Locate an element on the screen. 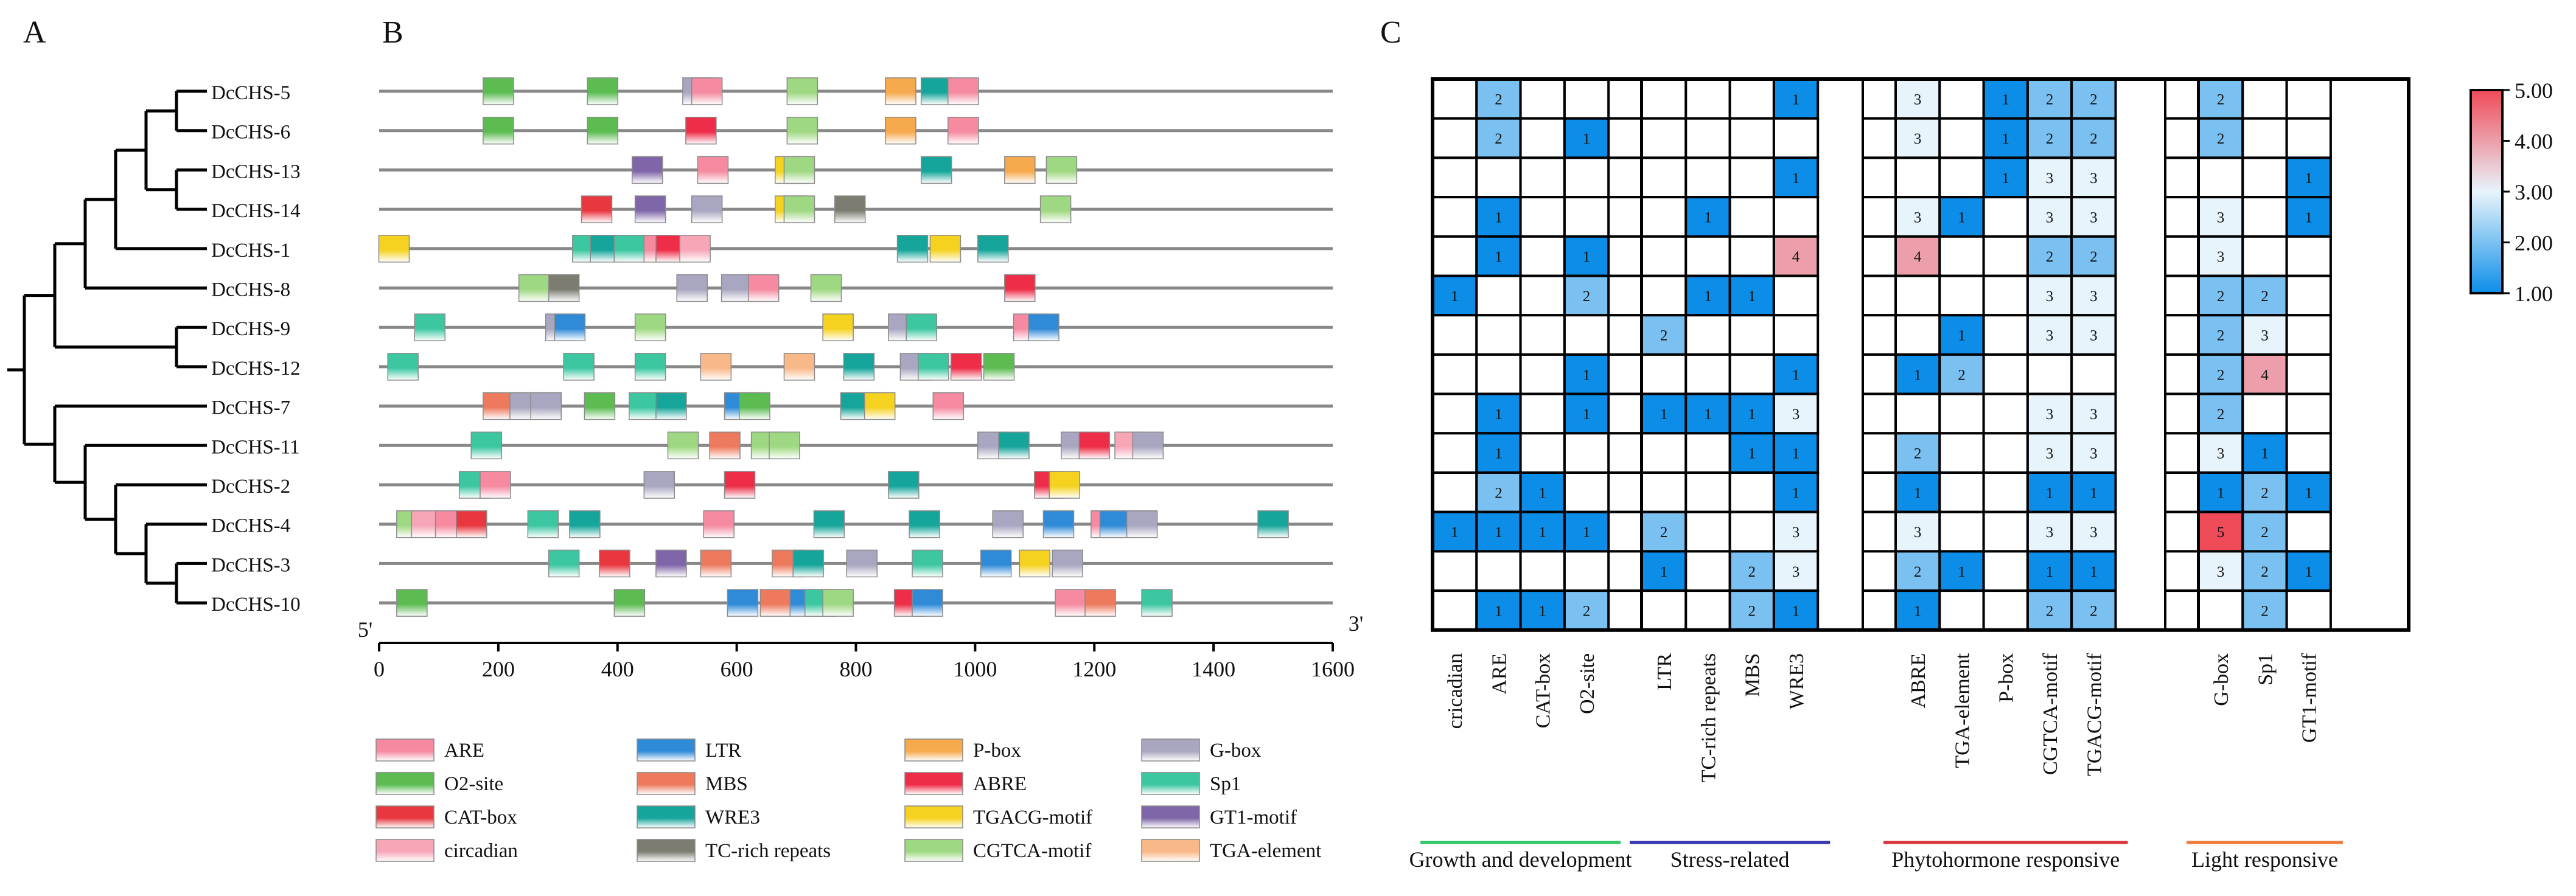  gene-label: DcCHS-5 is located at coordinates (250, 93).